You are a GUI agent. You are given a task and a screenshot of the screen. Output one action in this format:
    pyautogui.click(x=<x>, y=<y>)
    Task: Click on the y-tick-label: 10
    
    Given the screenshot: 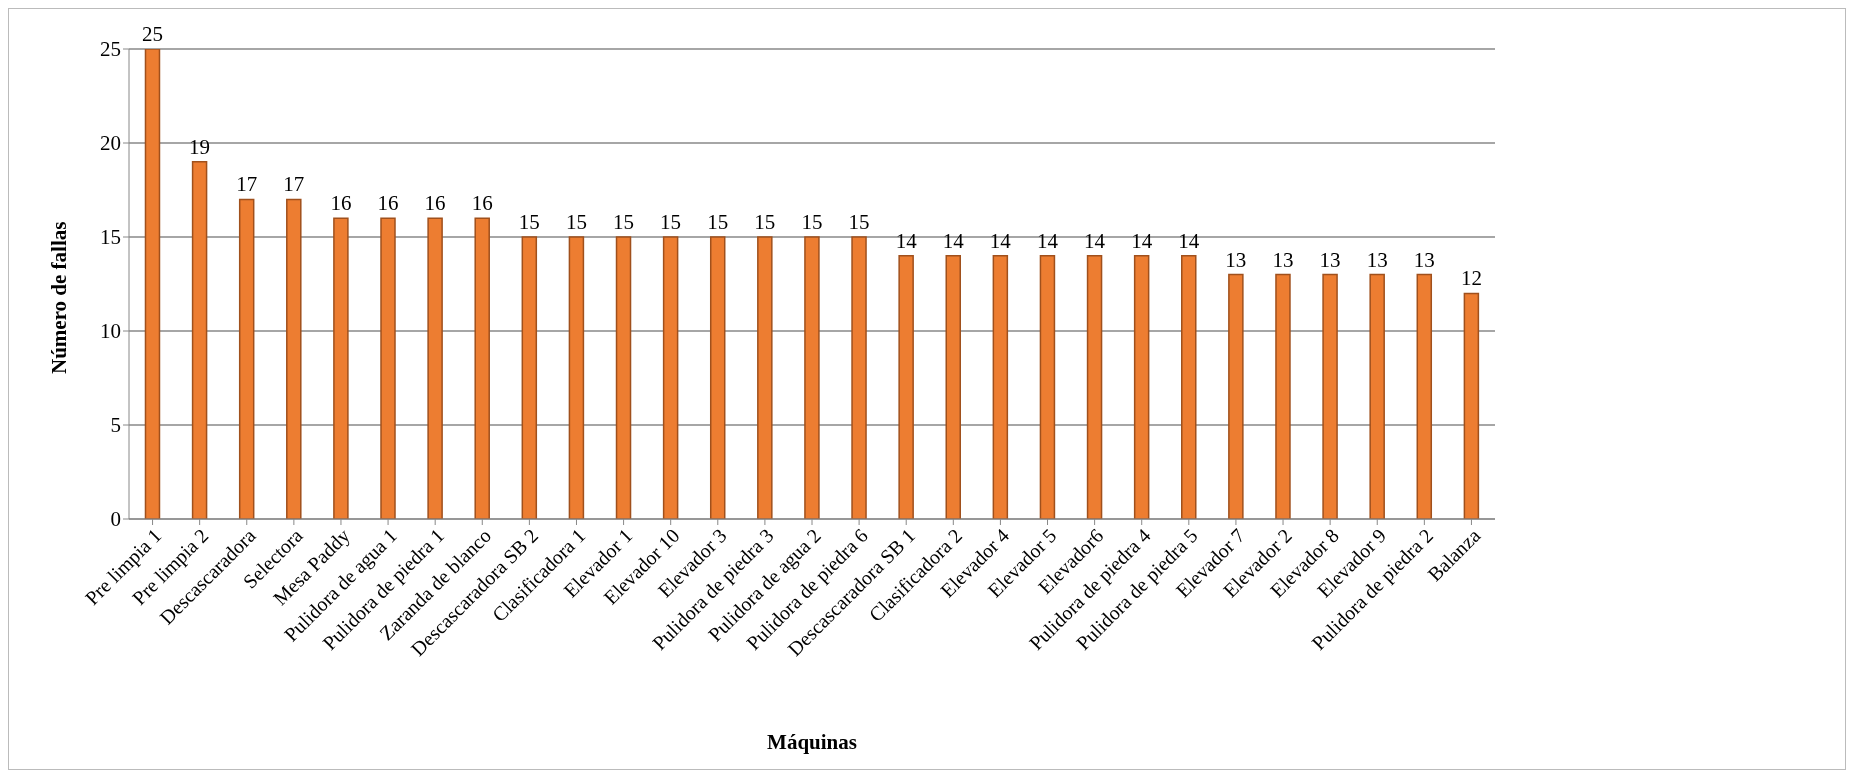 What is the action you would take?
    pyautogui.click(x=110, y=331)
    